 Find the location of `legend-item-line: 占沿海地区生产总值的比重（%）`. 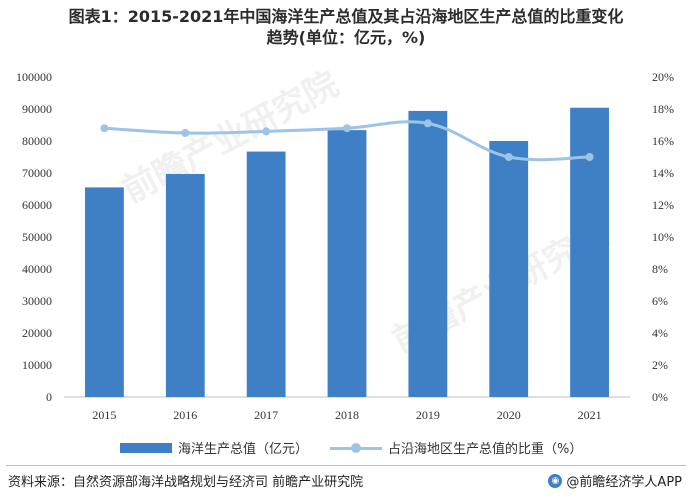

legend-item-line: 占沿海地区生产总值的比重（%） is located at coordinates (456, 447).